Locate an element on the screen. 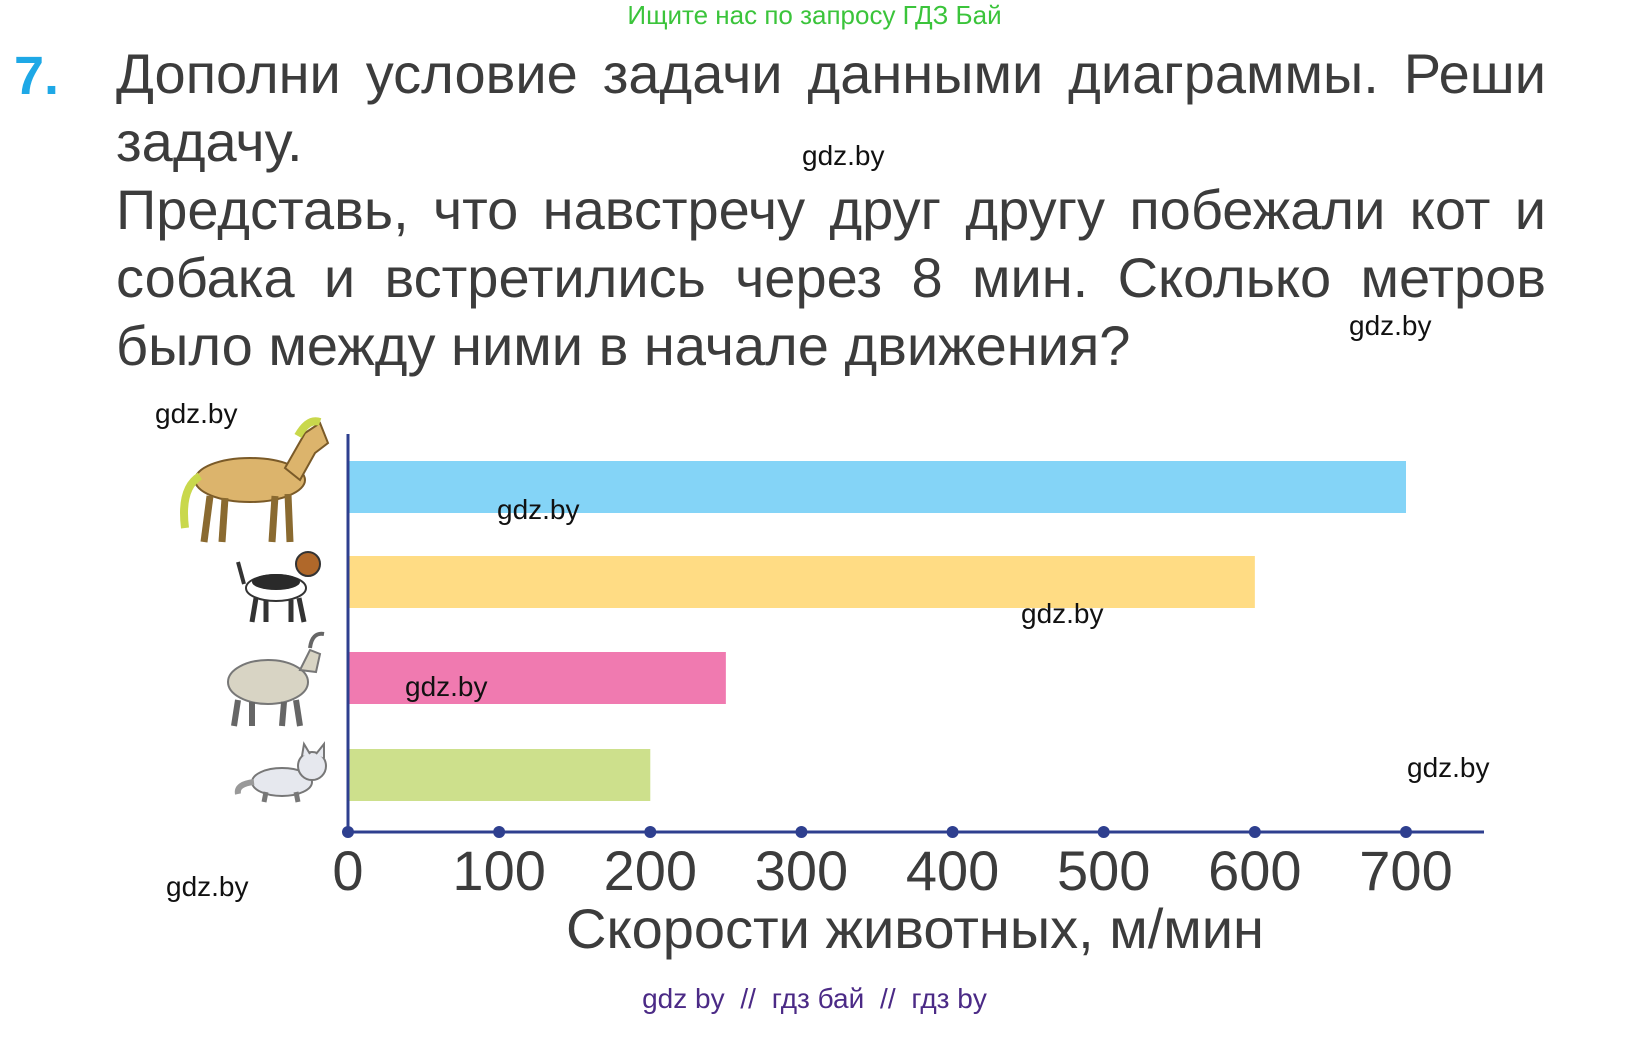 Image resolution: width=1629 pixels, height=1057 pixels. bar-cat is located at coordinates (499, 775).